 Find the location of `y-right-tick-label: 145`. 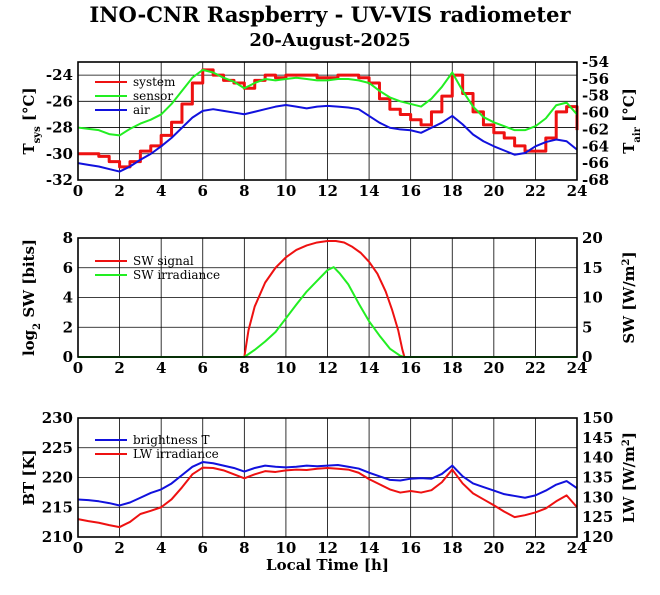

y-right-tick-label: 145 is located at coordinates (597, 438).